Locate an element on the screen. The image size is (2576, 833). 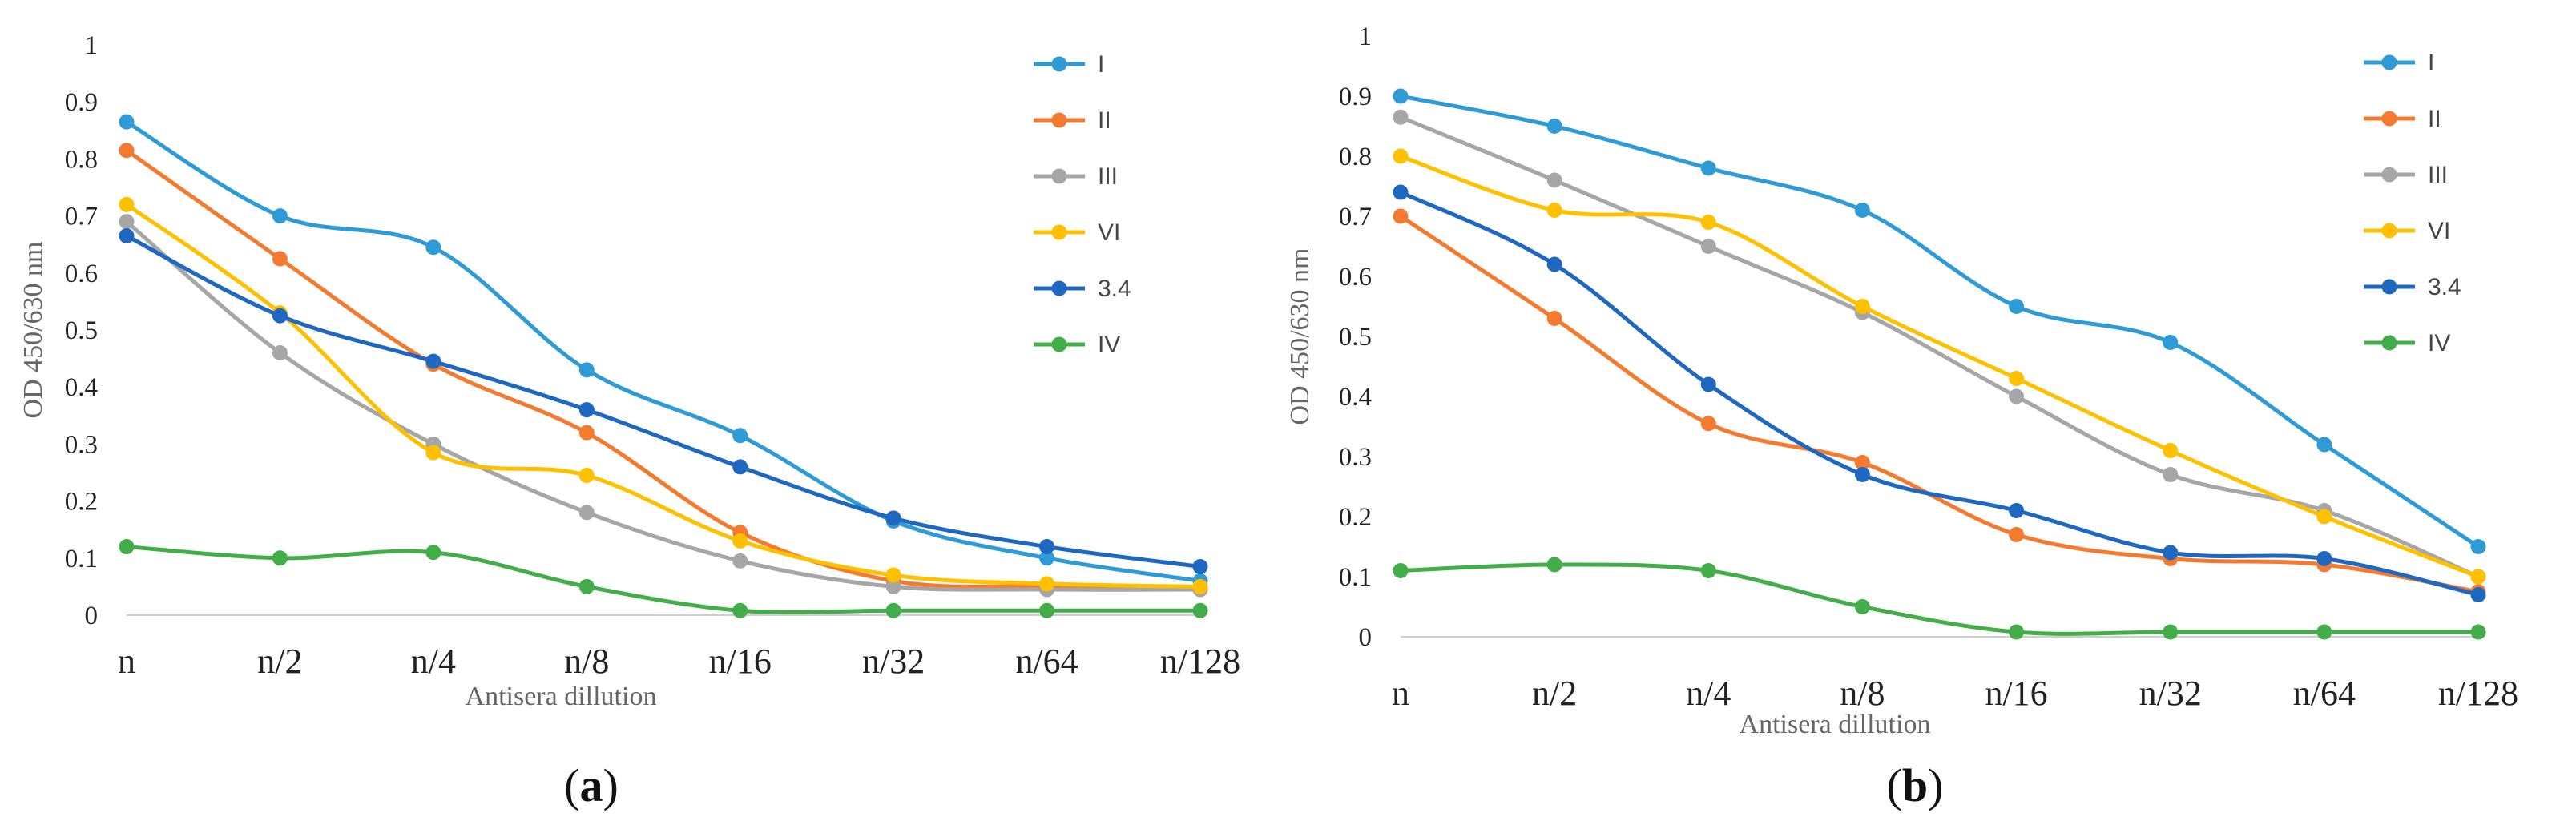
panel-paren-close: ) is located at coordinates (1935, 785).